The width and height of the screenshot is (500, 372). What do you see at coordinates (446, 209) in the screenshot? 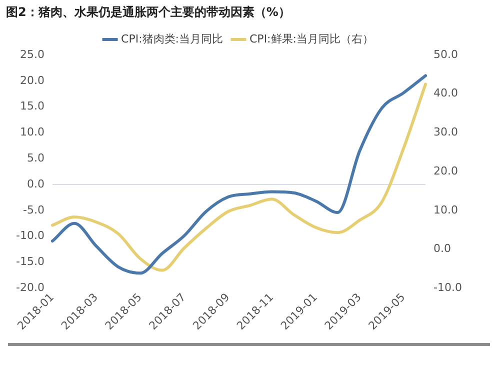
I see `y2-tick-label: 10.0` at bounding box center [446, 209].